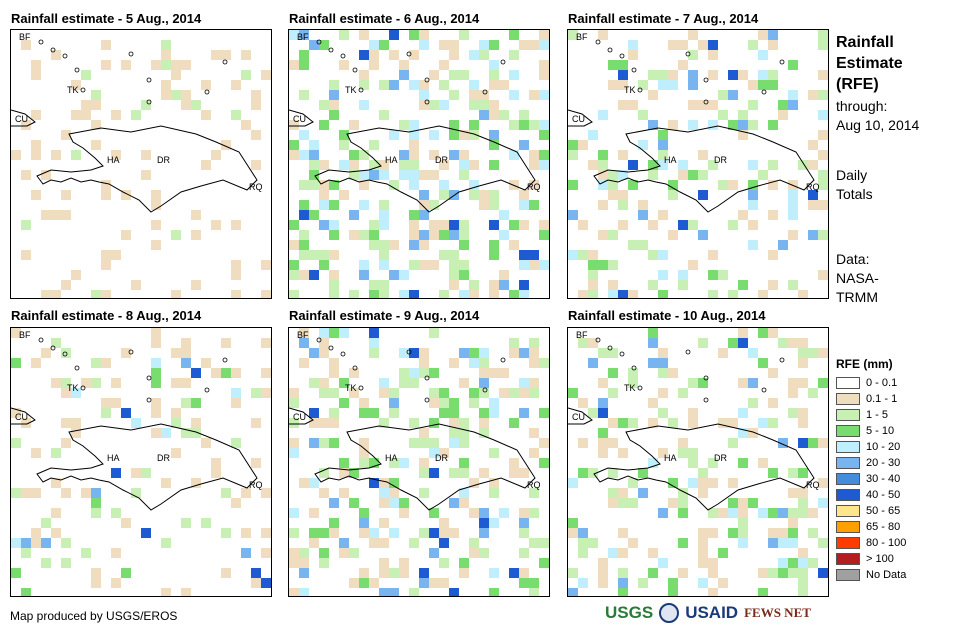 The height and width of the screenshot is (635, 970). I want to click on map-panel-1: BF TK CU HA DR RQ, so click(141, 164).